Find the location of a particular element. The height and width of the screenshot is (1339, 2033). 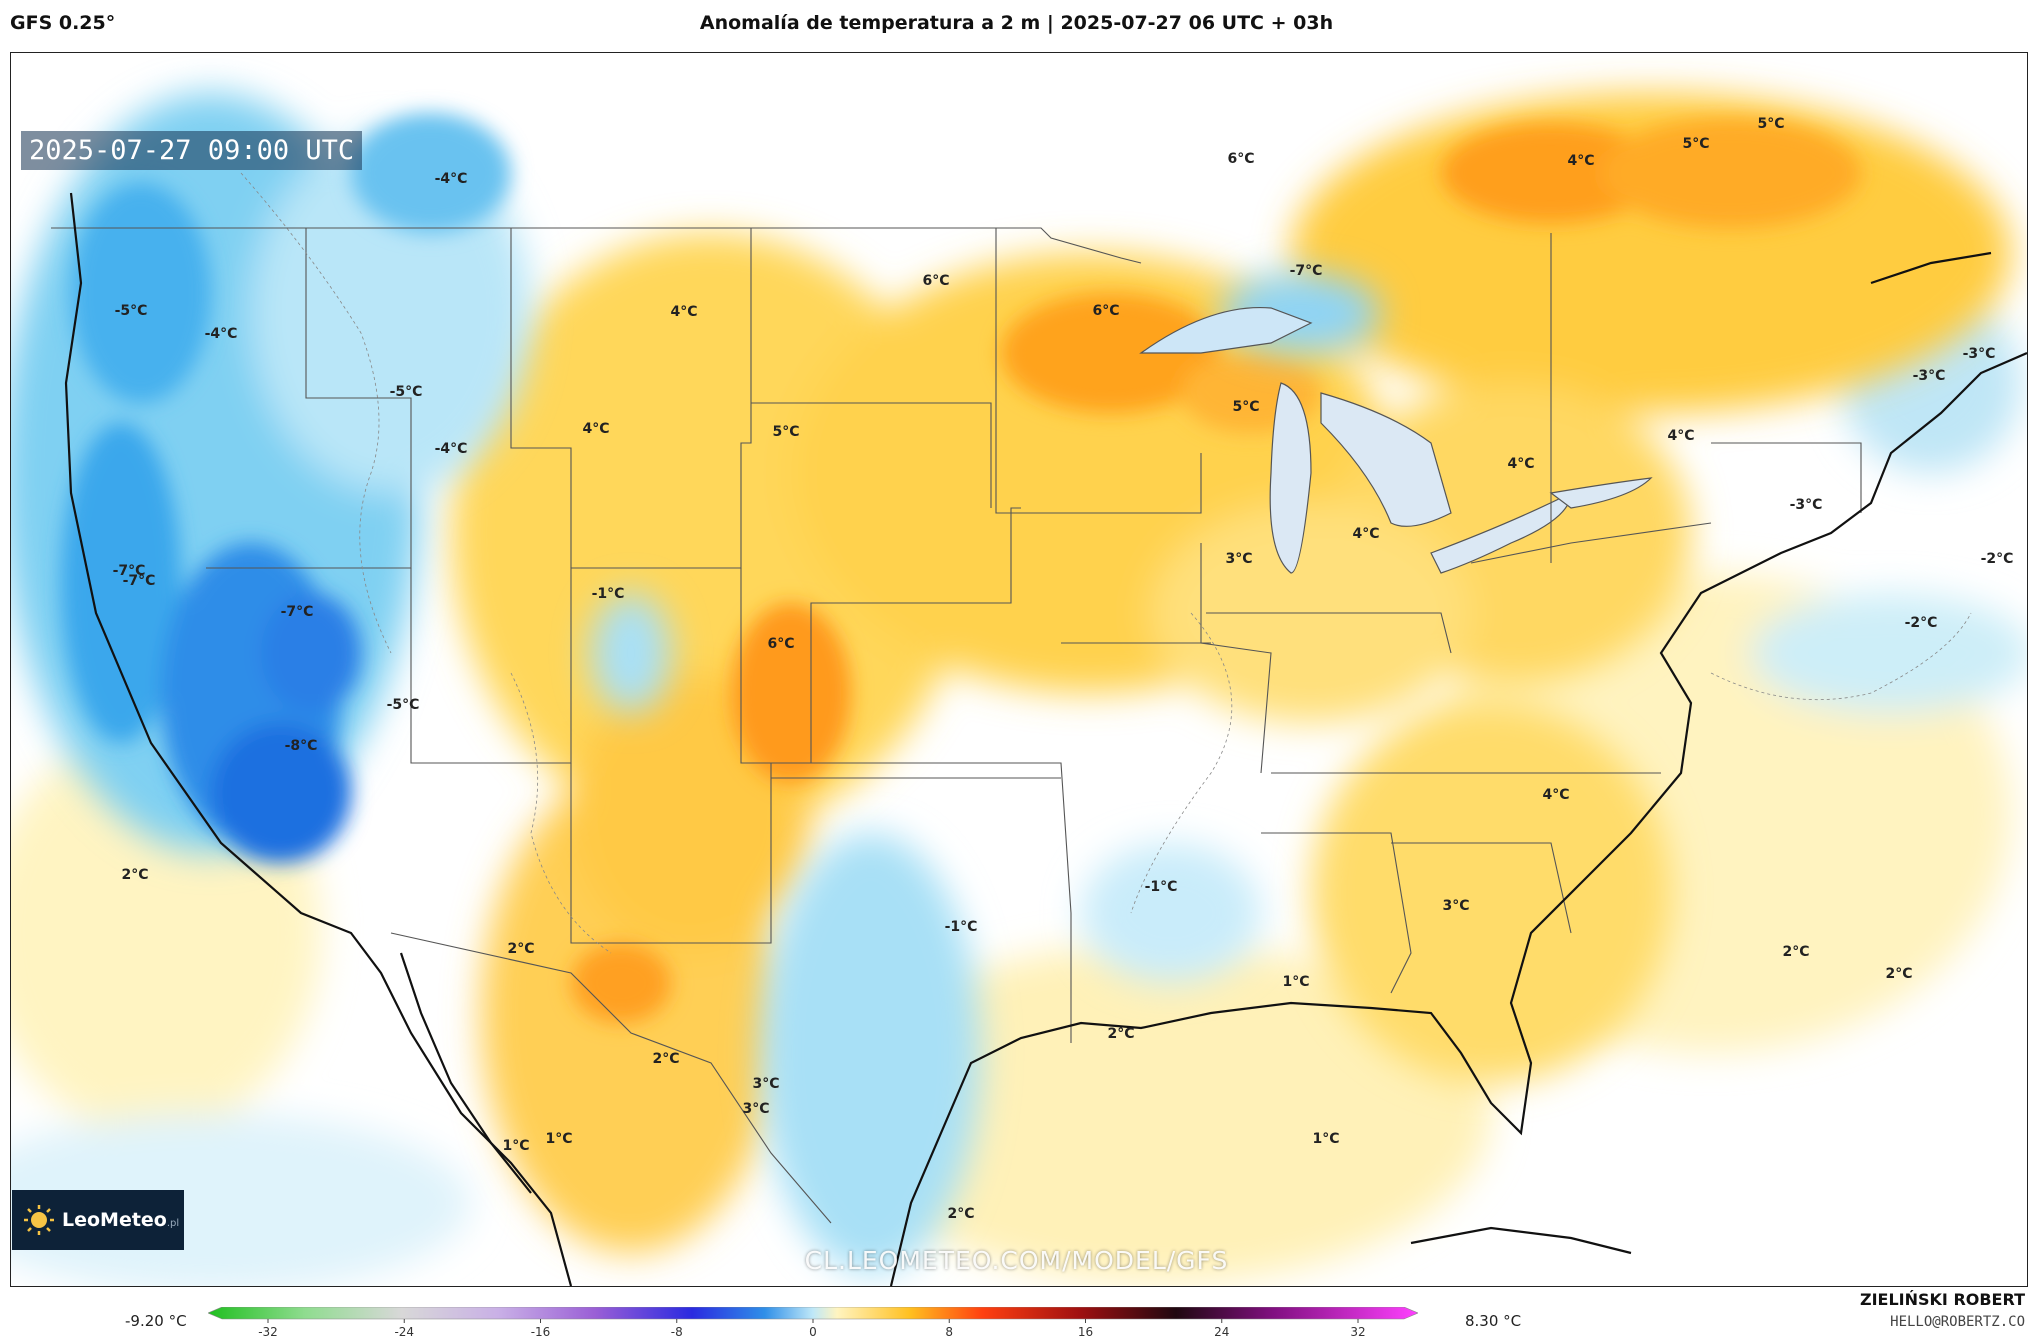

colorbar-tick-label: 24 is located at coordinates (1221, 1332).